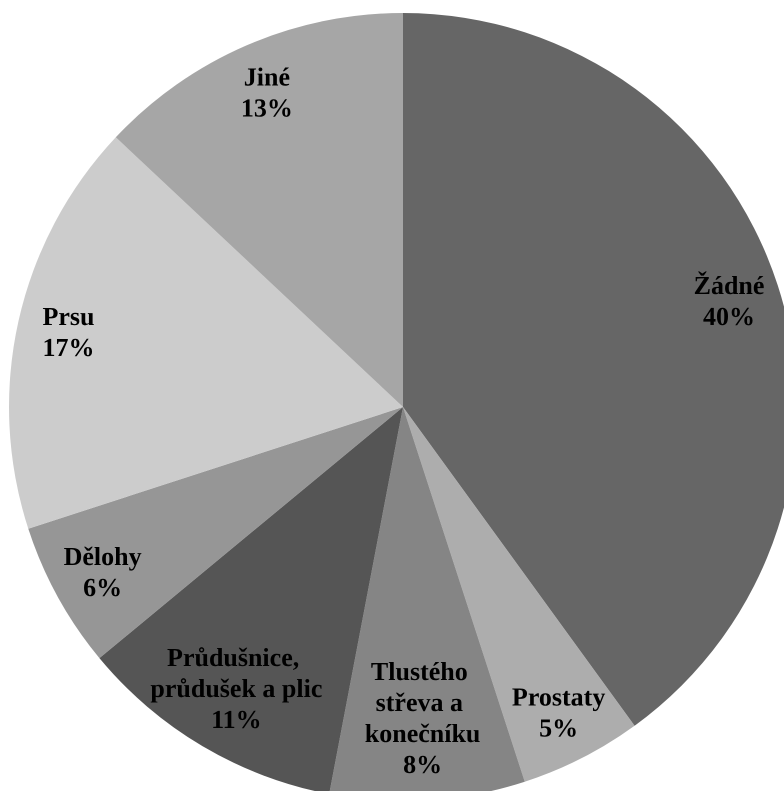  Describe the element at coordinates (236, 719) in the screenshot. I see `data-label: 11%` at that location.